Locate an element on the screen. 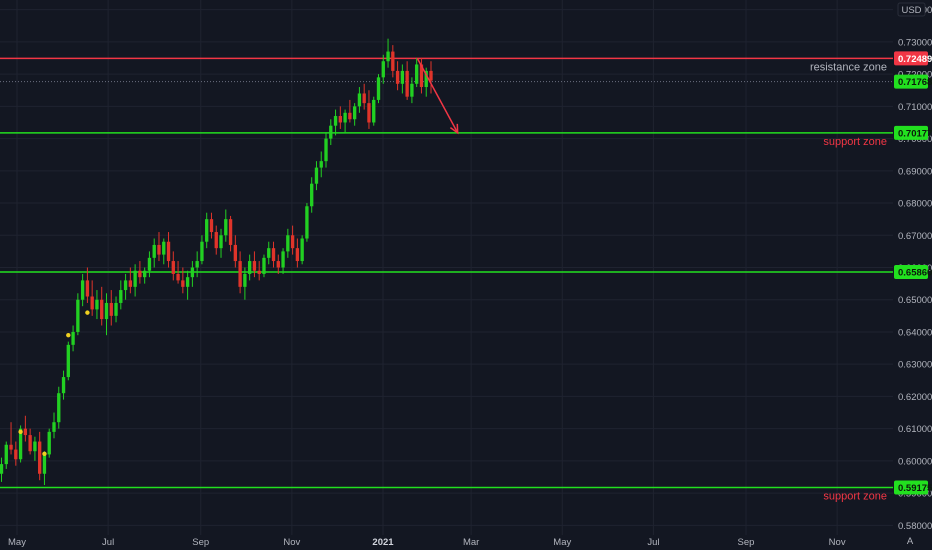 The width and height of the screenshot is (932, 550). x-tick-label: Mar is located at coordinates (471, 542).